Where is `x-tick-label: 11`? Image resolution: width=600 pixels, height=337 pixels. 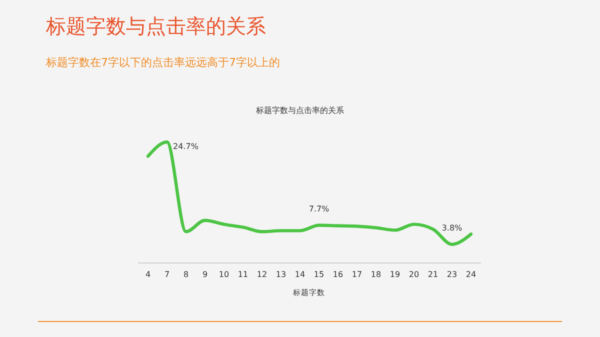 x-tick-label: 11 is located at coordinates (243, 274).